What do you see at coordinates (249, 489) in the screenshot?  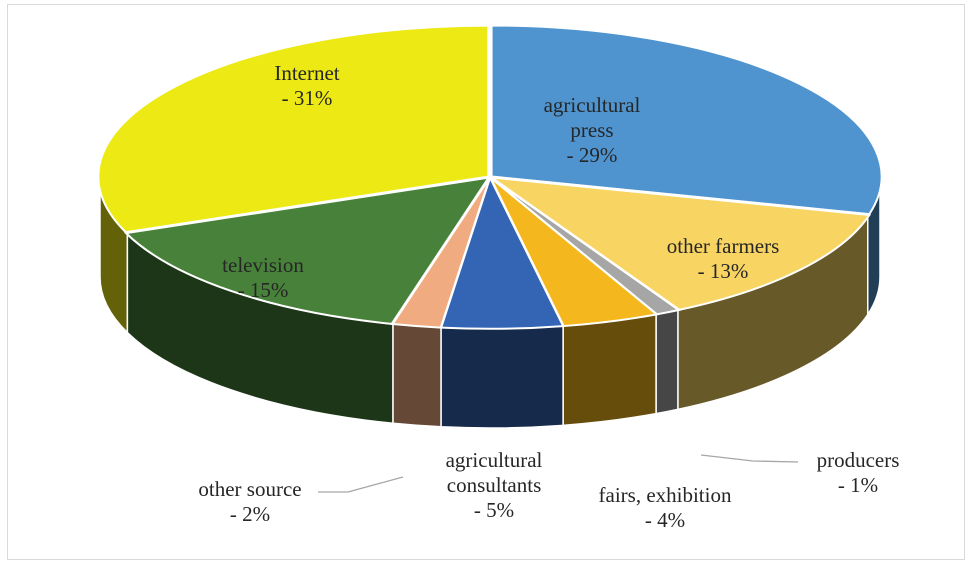 I see `data-label-5-line-0: other source` at bounding box center [249, 489].